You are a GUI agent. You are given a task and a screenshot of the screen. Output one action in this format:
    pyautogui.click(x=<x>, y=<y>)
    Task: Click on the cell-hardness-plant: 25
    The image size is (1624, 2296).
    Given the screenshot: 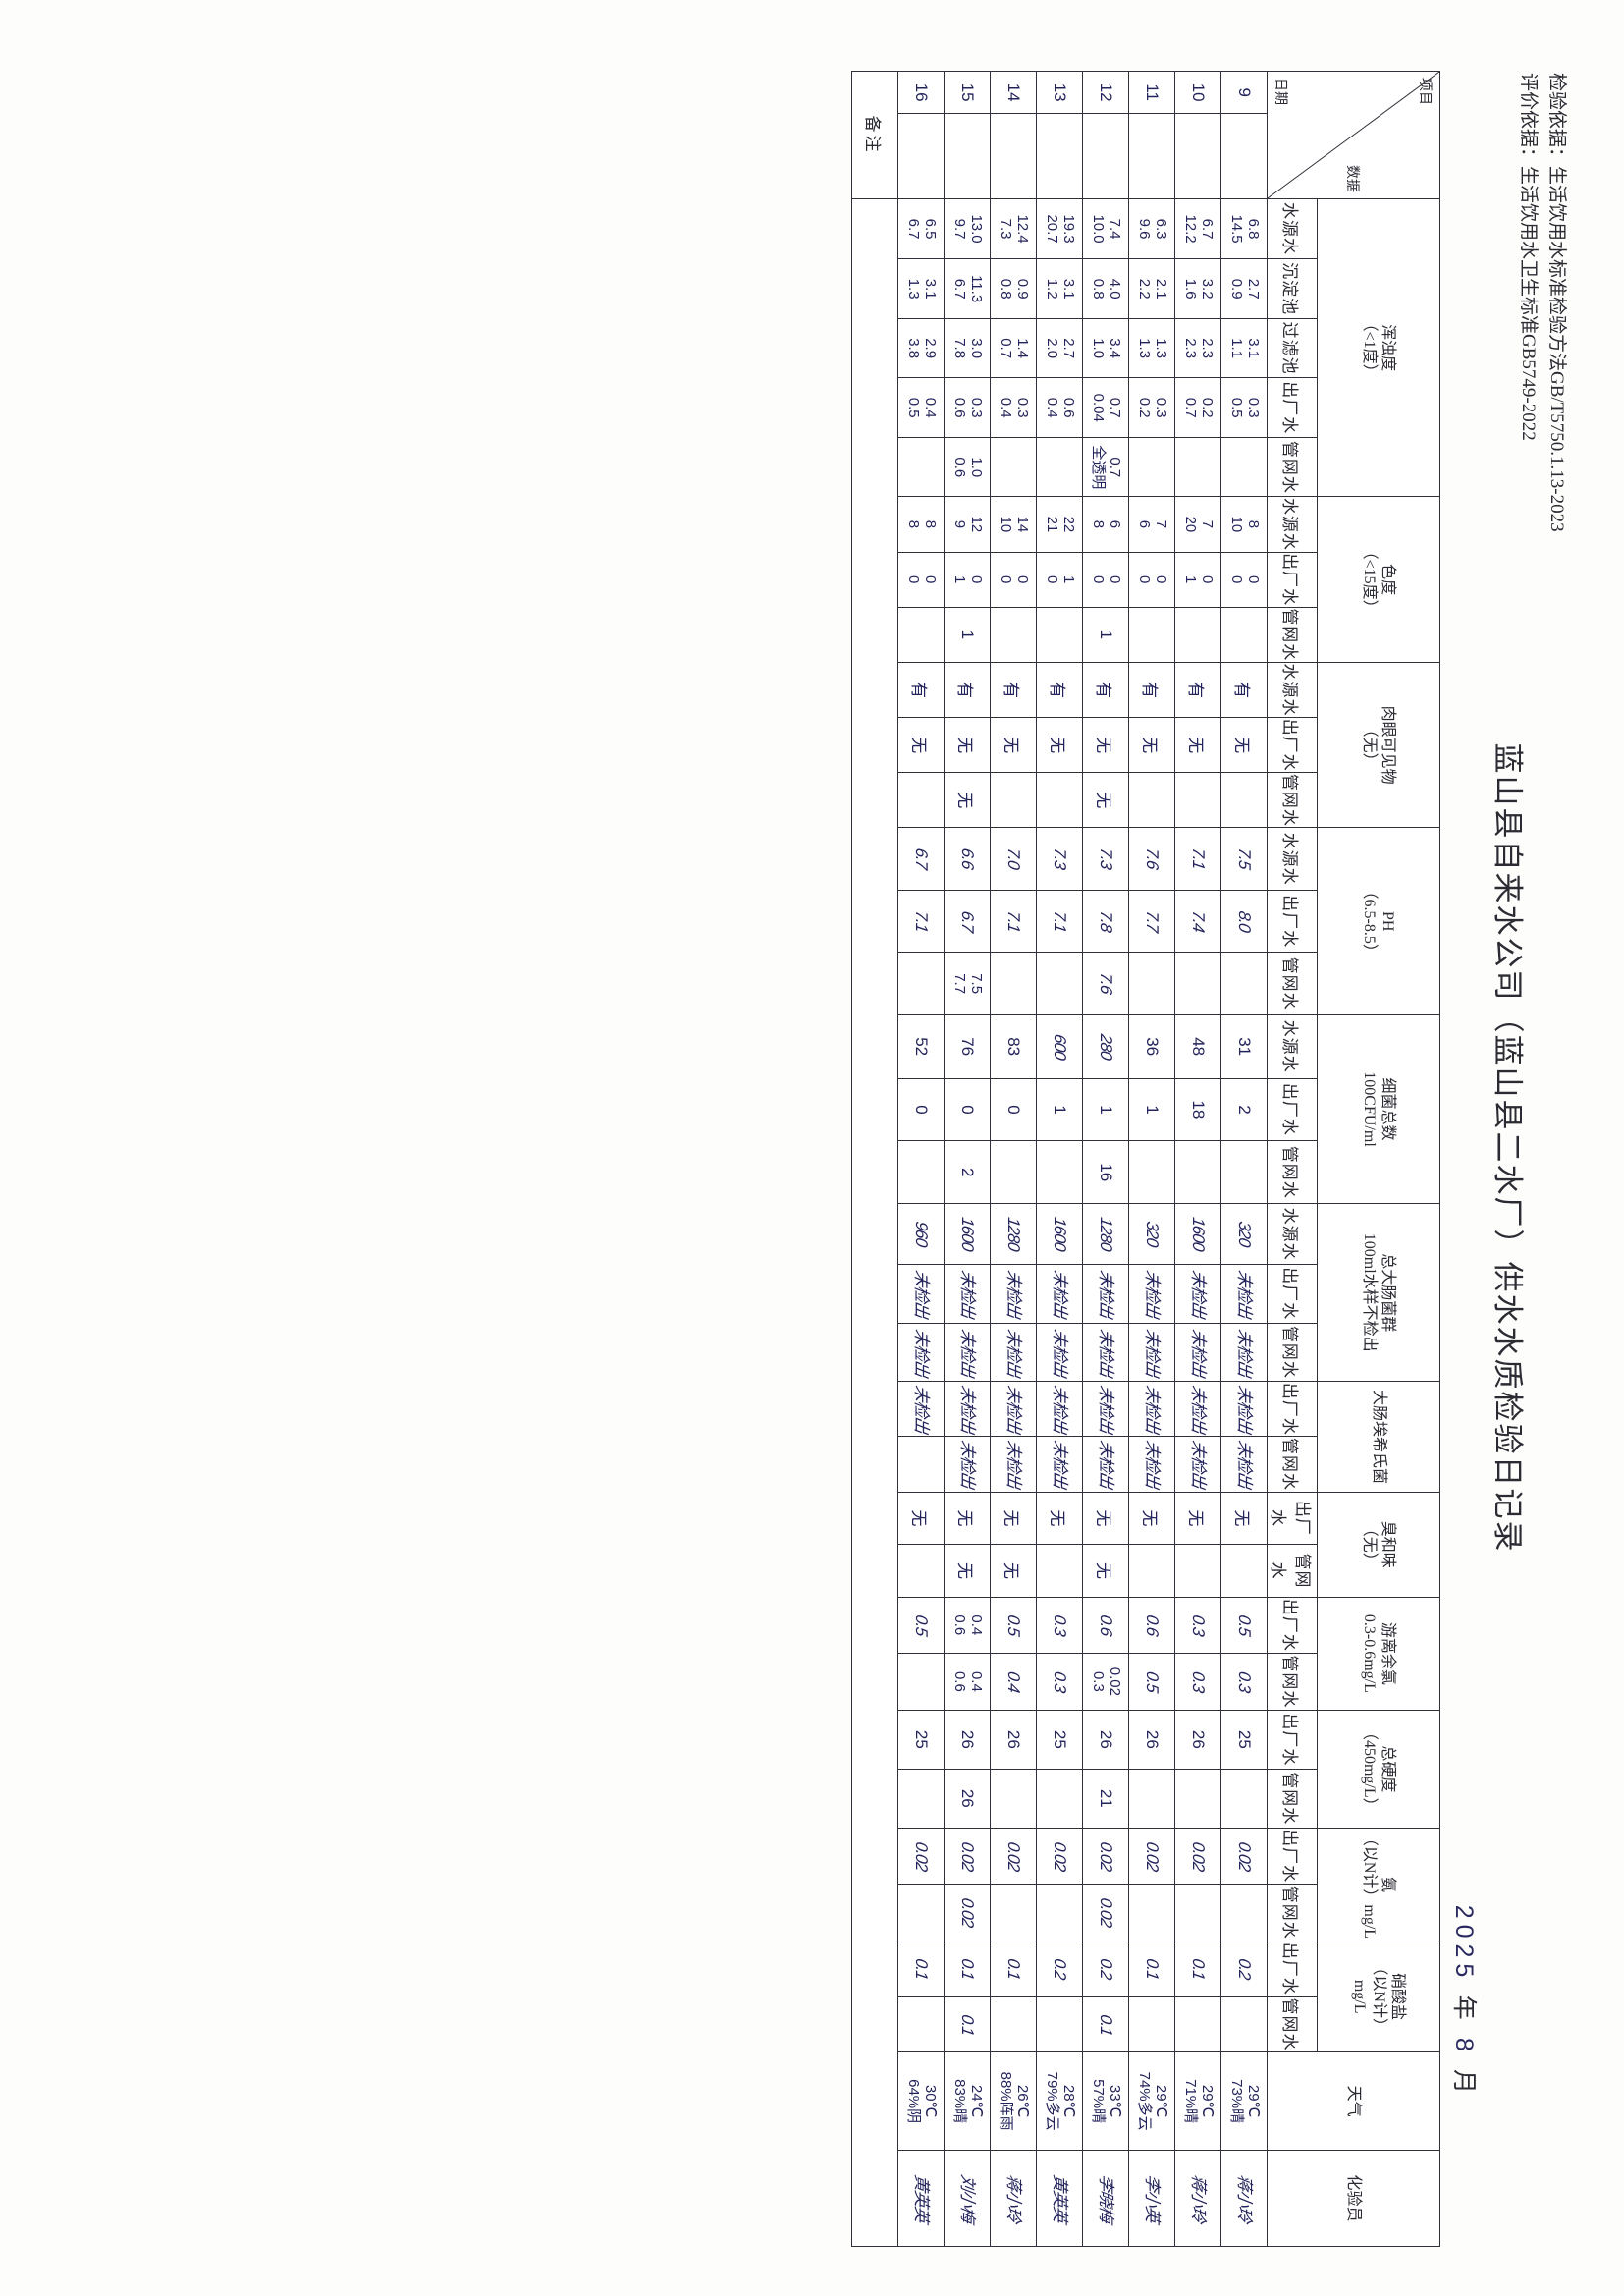 What is the action you would take?
    pyautogui.click(x=1059, y=1740)
    